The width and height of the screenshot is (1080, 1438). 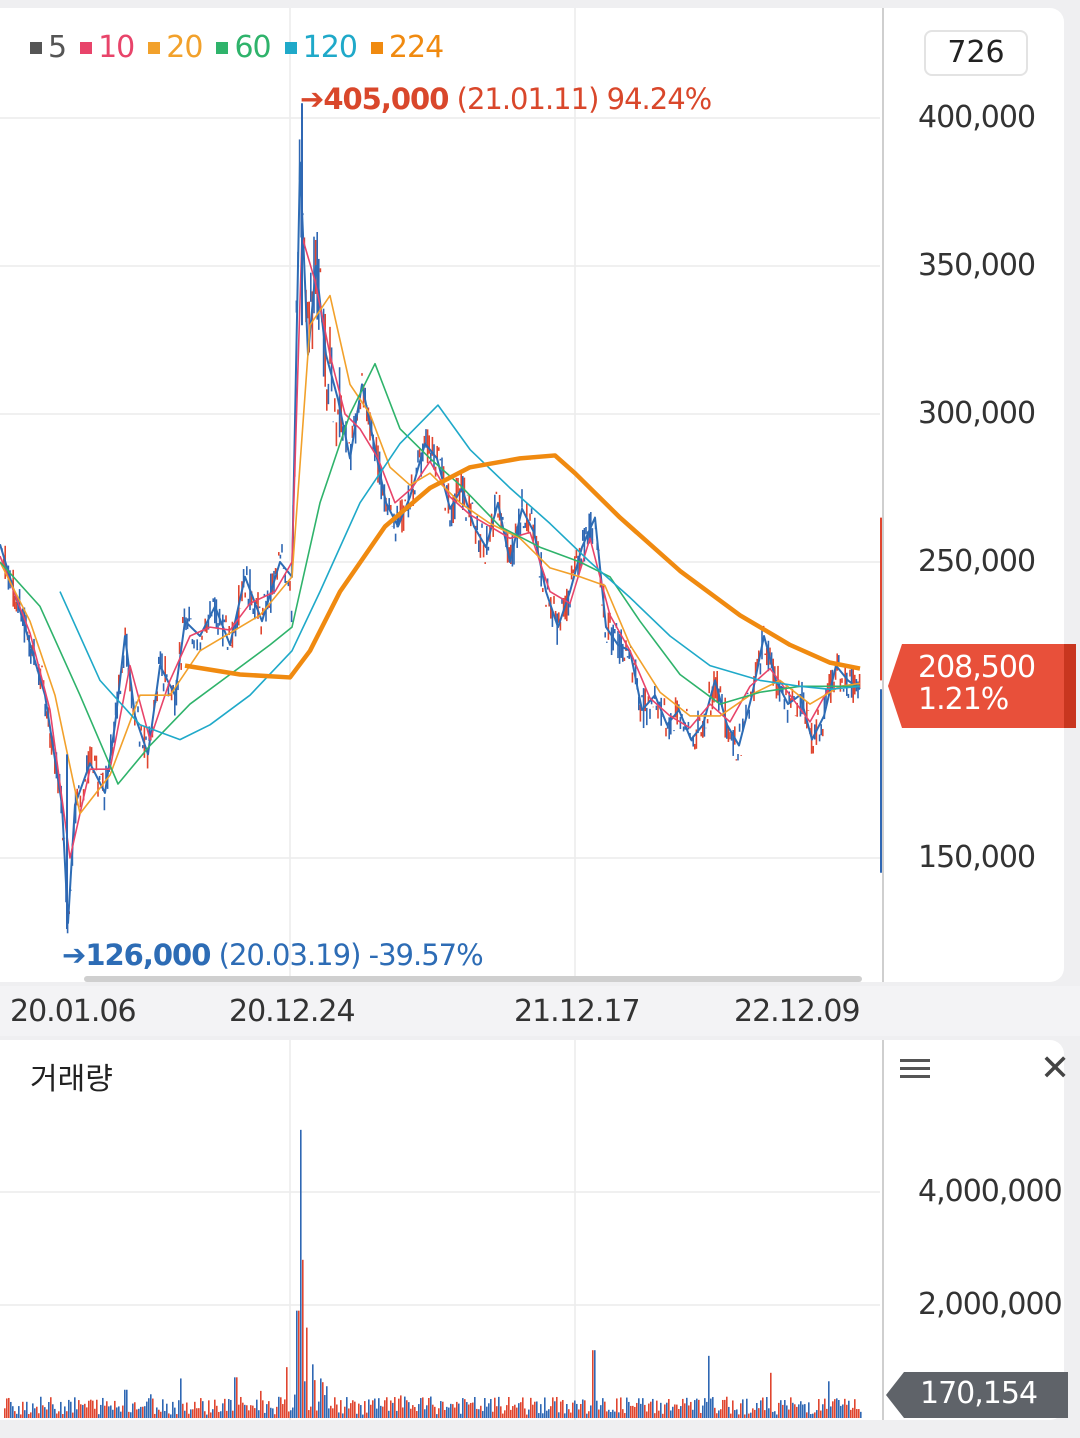 What do you see at coordinates (175, 47) in the screenshot?
I see `legend-item-20: 20` at bounding box center [175, 47].